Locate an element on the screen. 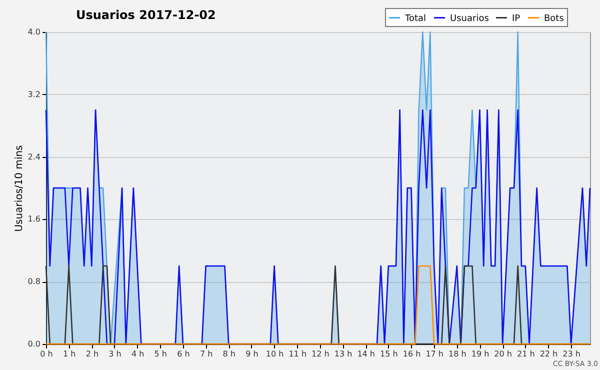  y-tick-label: 2.4 is located at coordinates (34, 157).